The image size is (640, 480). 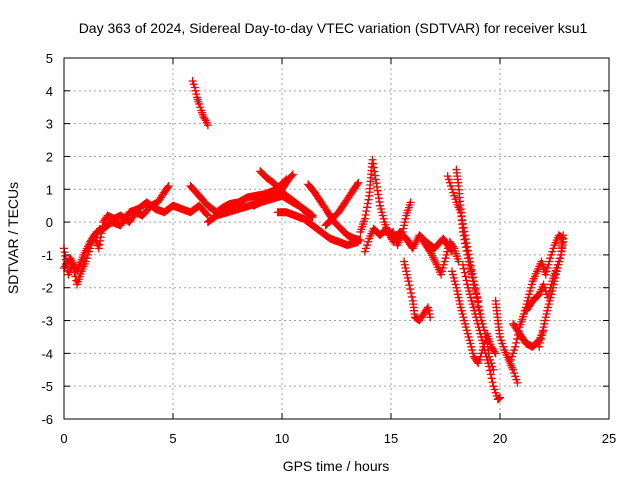 I want to click on x-tick-label: 10, so click(x=282, y=438).